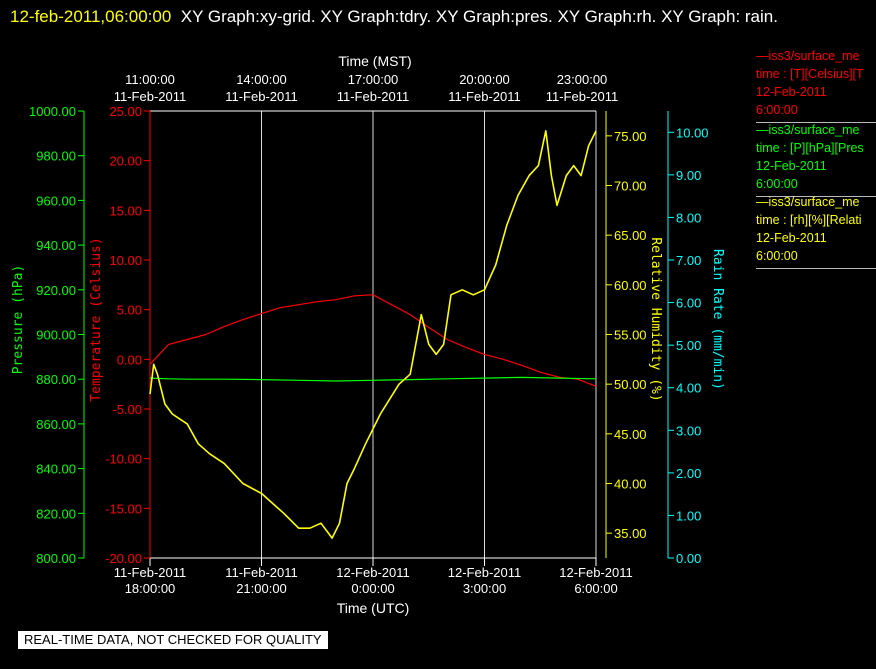 The height and width of the screenshot is (669, 876). Describe the element at coordinates (688, 260) in the screenshot. I see `rain-tick-label: 7.00` at that location.